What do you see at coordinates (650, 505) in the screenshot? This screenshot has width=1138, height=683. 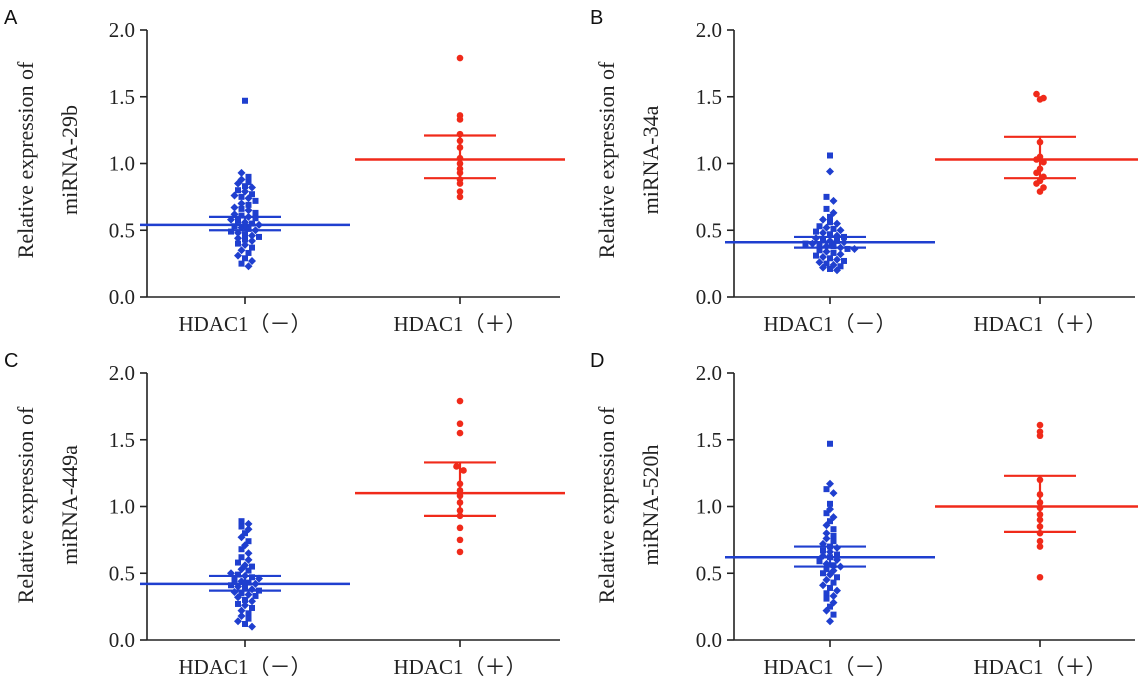 I see `y-axis-label-line2: miRNA-520h` at bounding box center [650, 505].